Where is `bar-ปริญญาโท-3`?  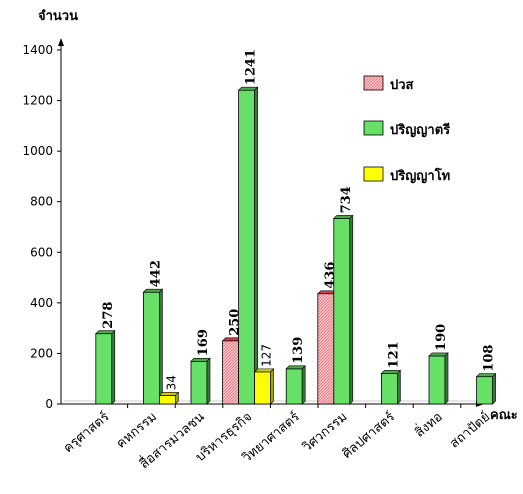 bar-ปริญญาโท-3 is located at coordinates (264, 386).